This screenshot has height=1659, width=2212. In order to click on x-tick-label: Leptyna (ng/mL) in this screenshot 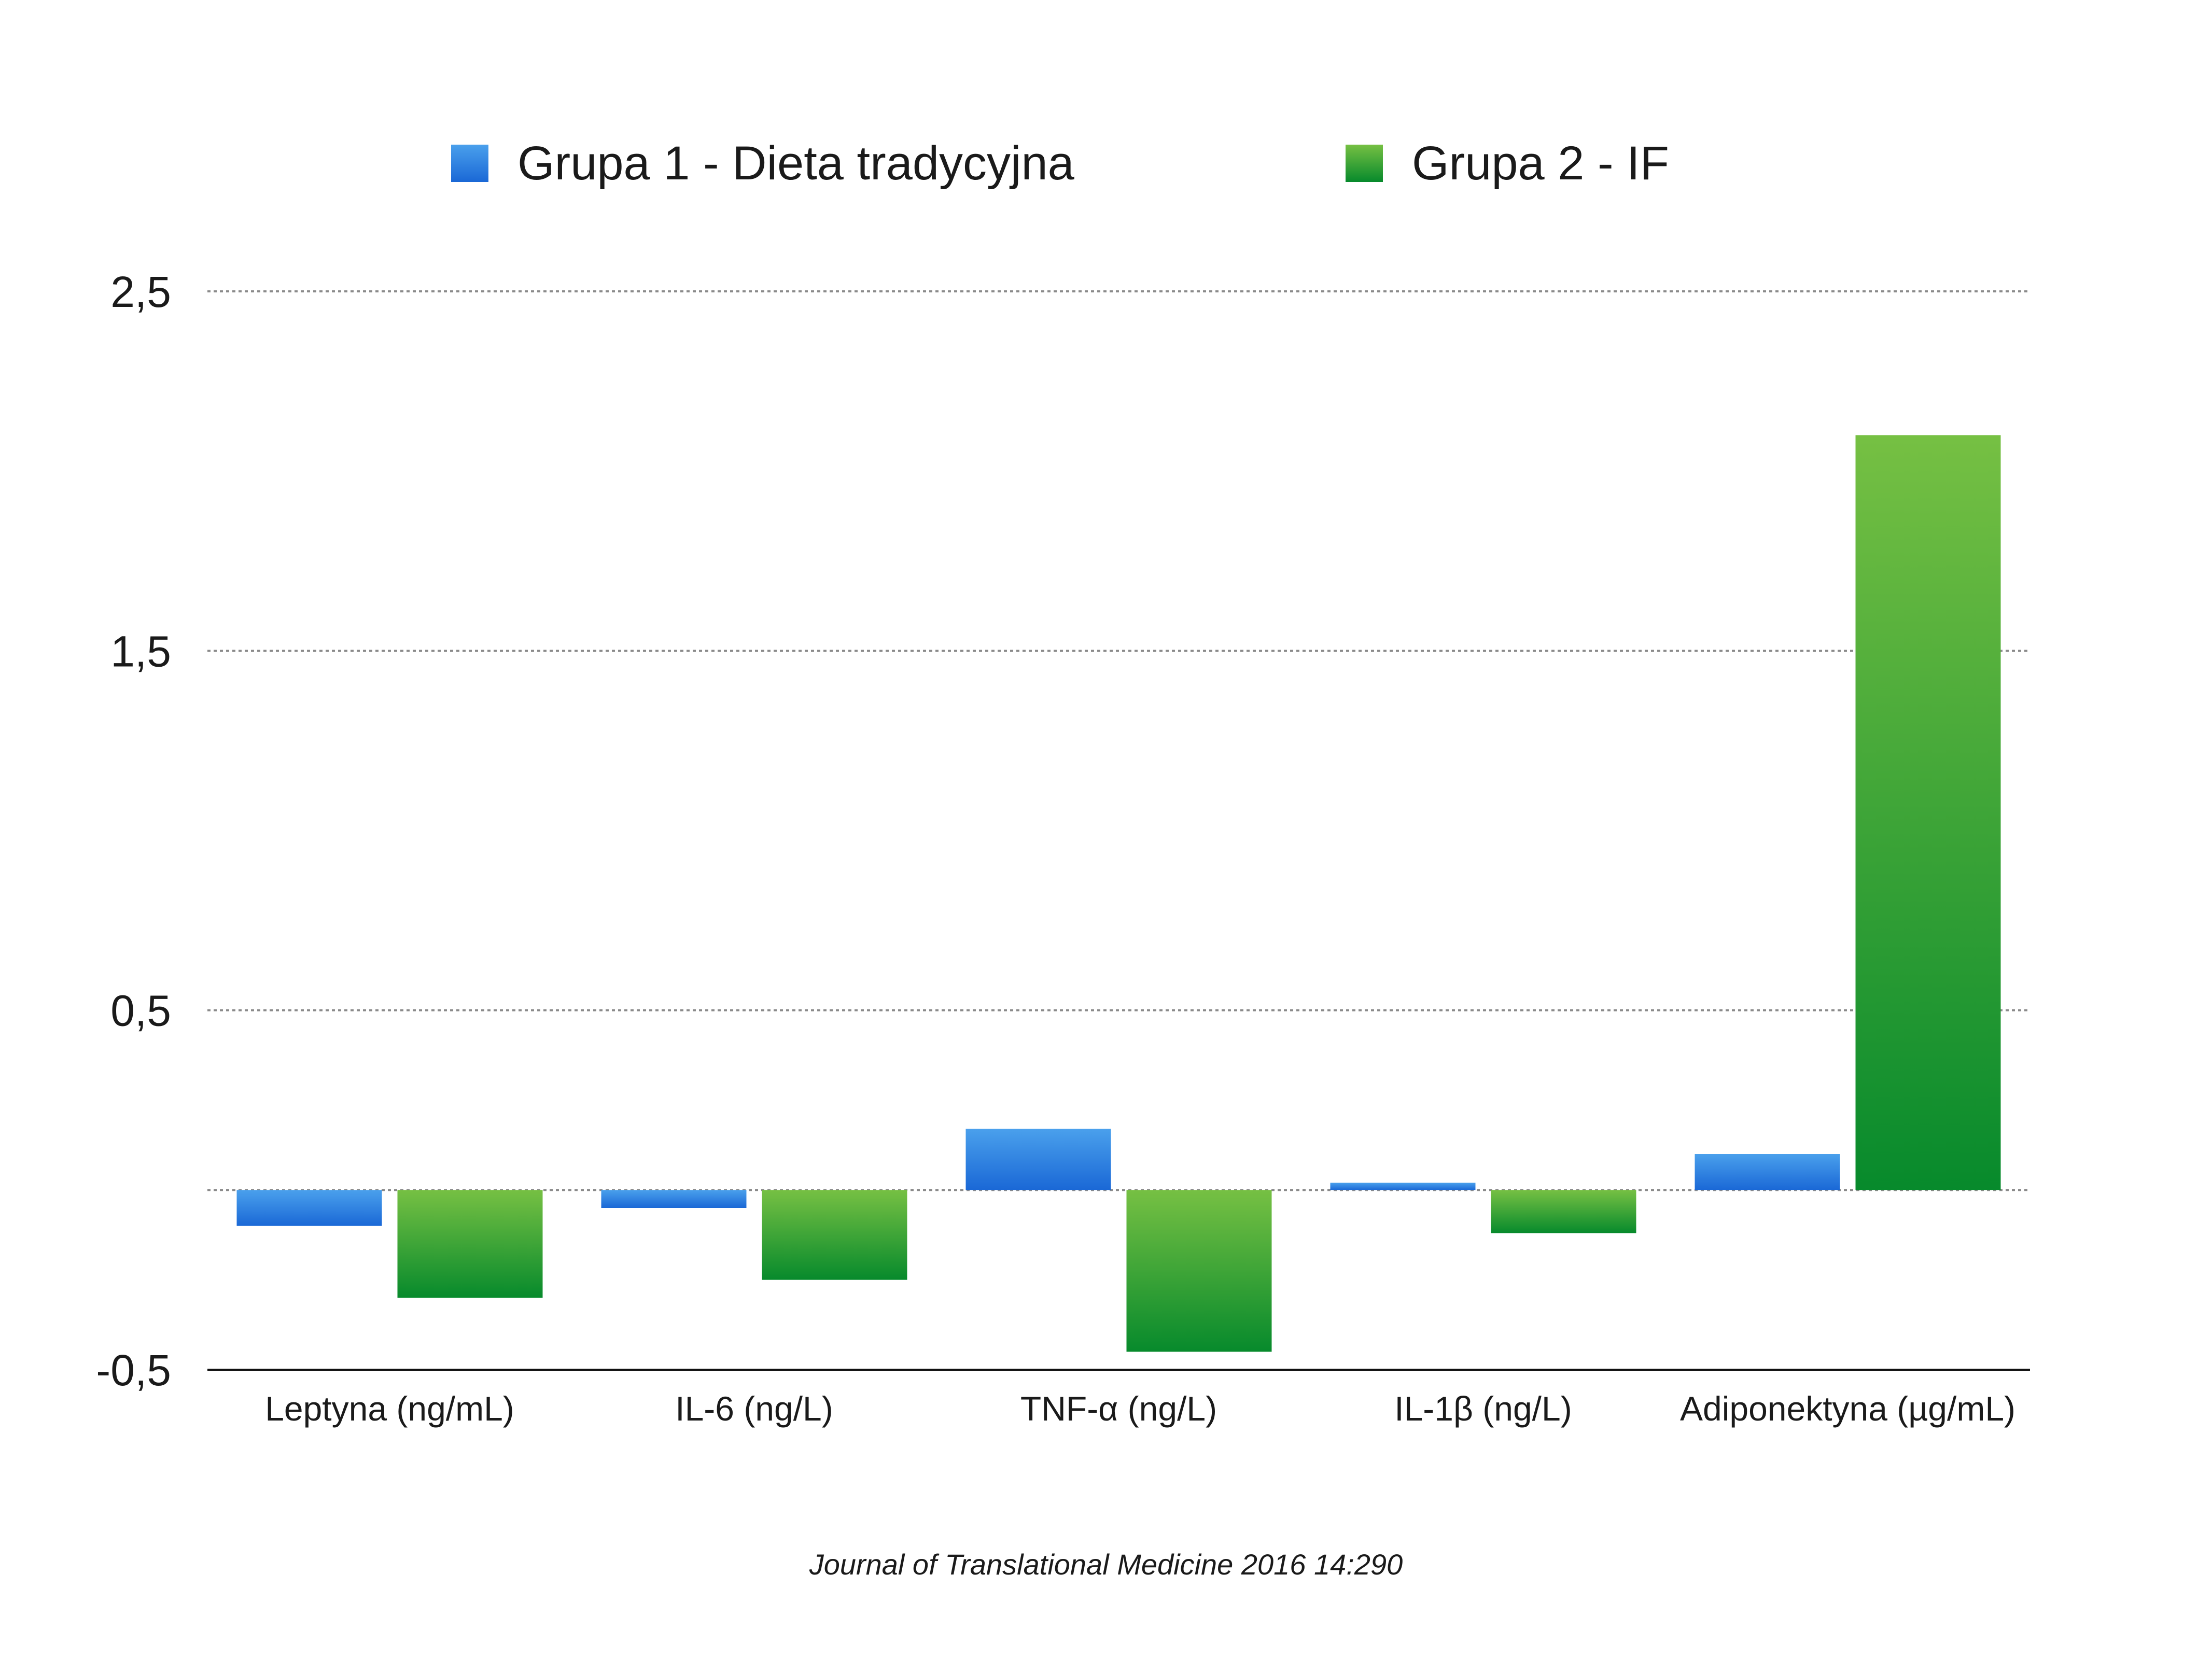, I will do `click(389, 1409)`.